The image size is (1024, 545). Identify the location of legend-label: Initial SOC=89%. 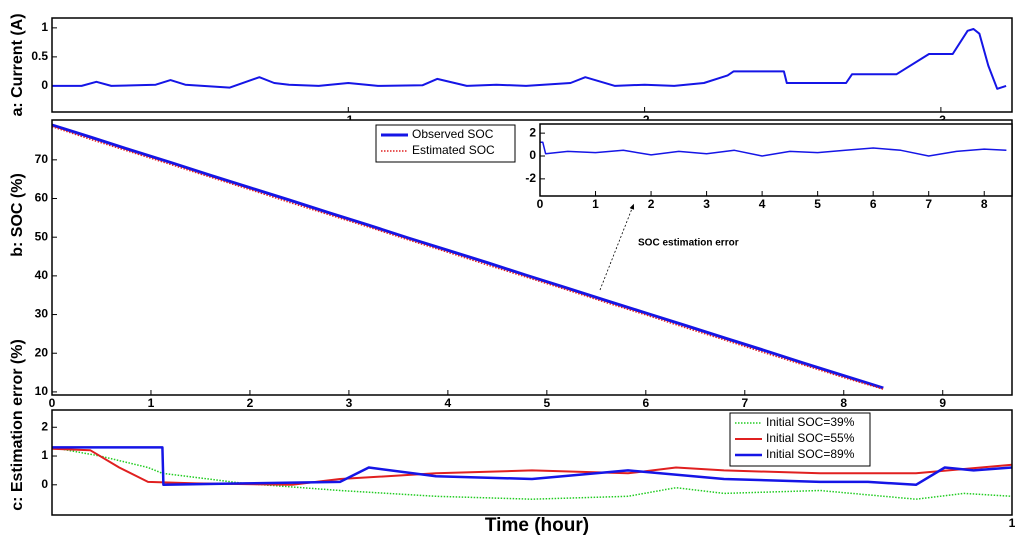
(810, 454).